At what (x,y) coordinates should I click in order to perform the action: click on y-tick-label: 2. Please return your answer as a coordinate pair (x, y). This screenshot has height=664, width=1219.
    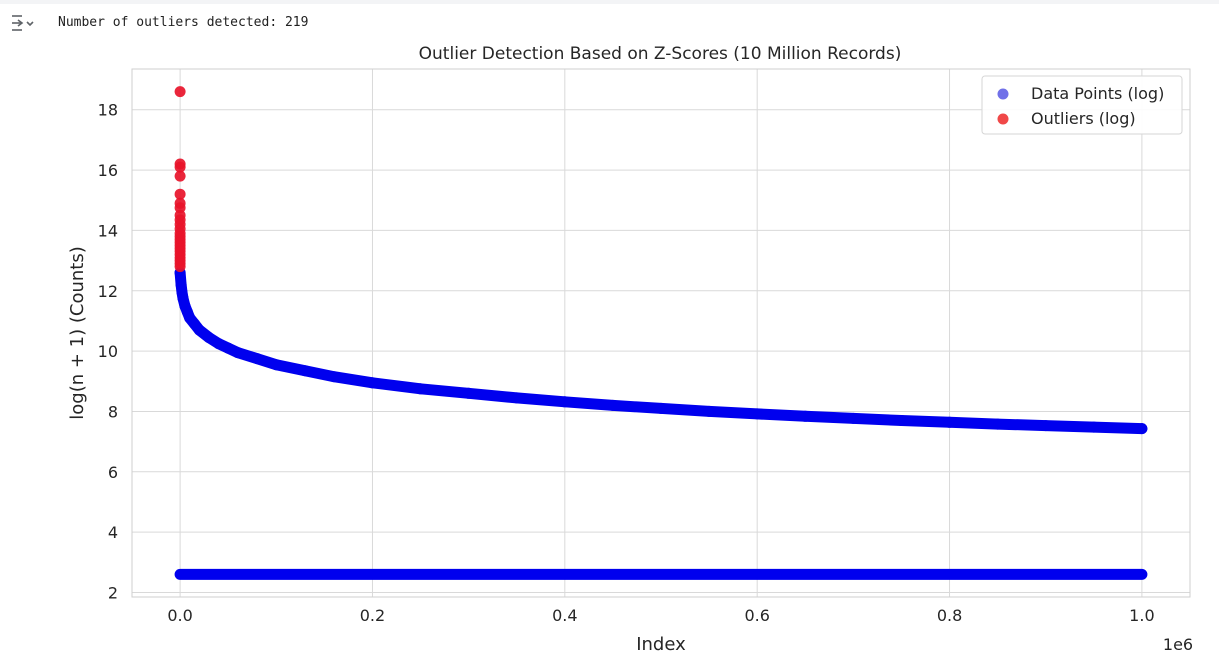
    Looking at the image, I should click on (113, 592).